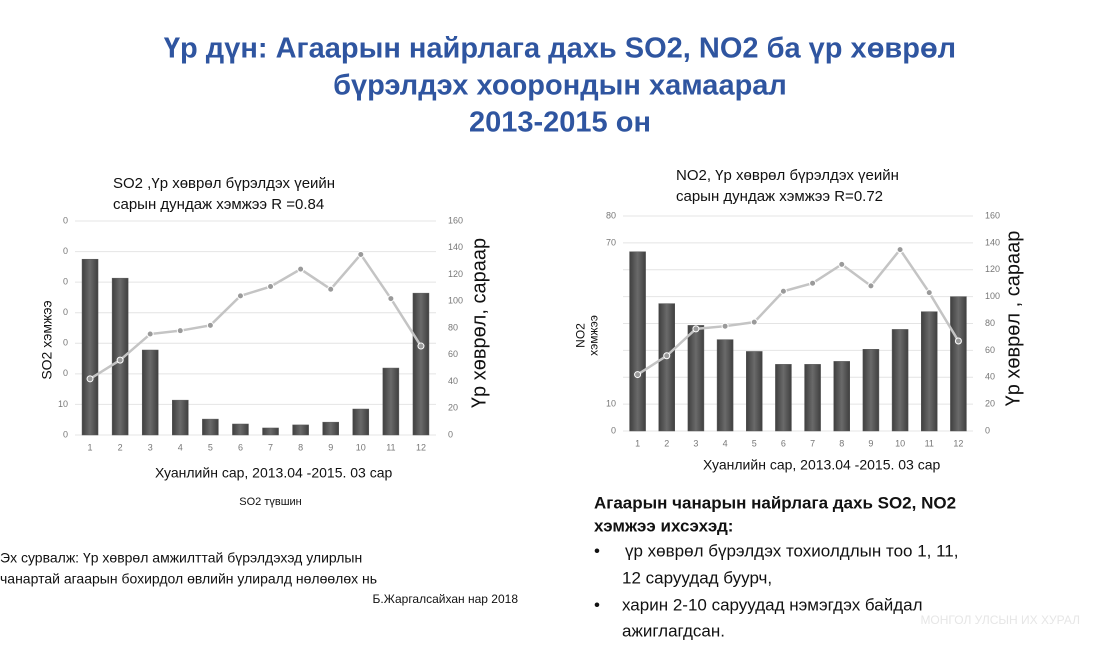  Describe the element at coordinates (479, 323) in the screenshot. I see `y2-axis-label: Үр хөврөл, сараар` at that location.